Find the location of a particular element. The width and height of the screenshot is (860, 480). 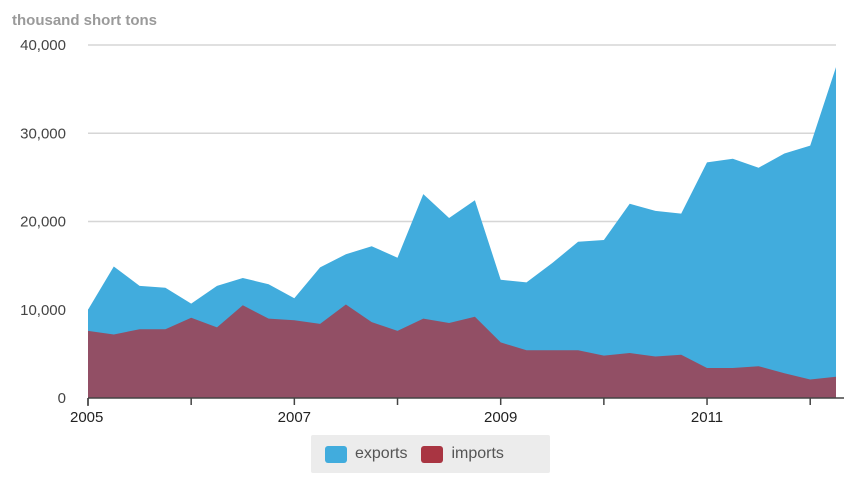

y-tick-label-4: 40,000 is located at coordinates (43, 45).